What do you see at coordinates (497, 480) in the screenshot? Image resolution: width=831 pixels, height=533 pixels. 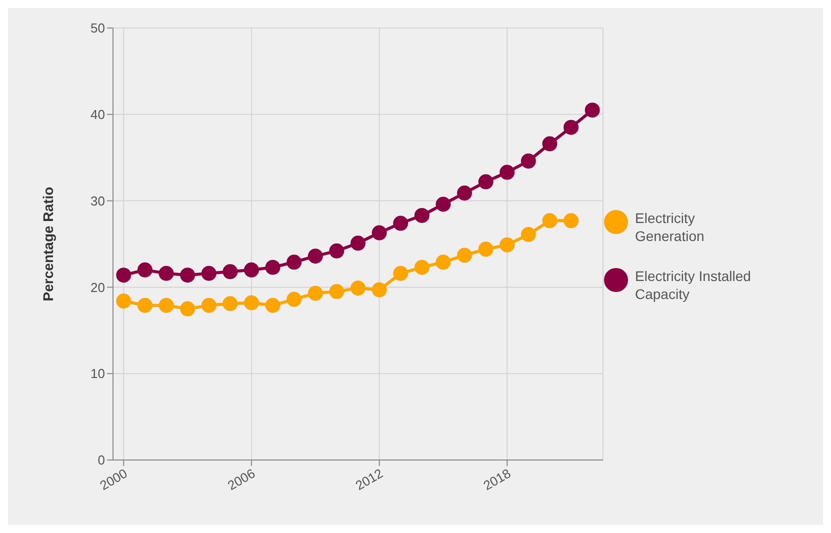 I see `x-tick-label: 2018` at bounding box center [497, 480].